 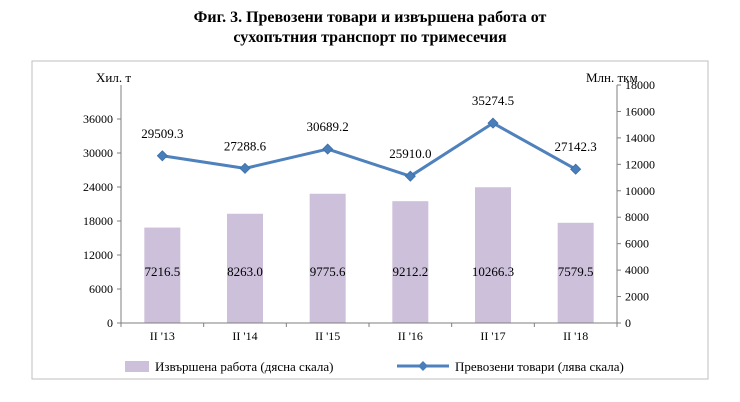 I want to click on bar-data-label: 7579.5, so click(x=576, y=271).